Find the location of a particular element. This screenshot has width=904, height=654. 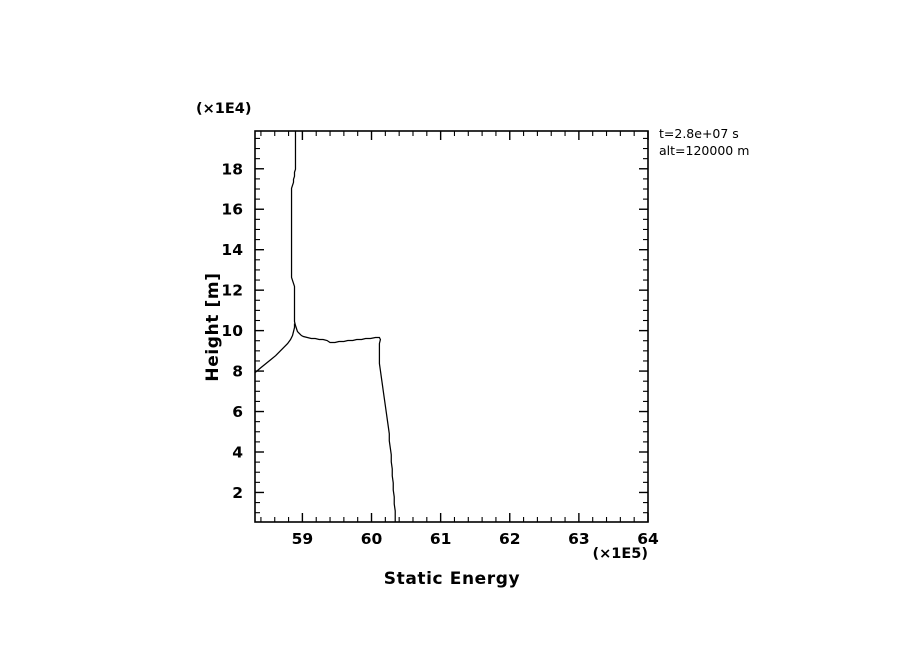

y-axis-title: Height [m] is located at coordinates (213, 326).